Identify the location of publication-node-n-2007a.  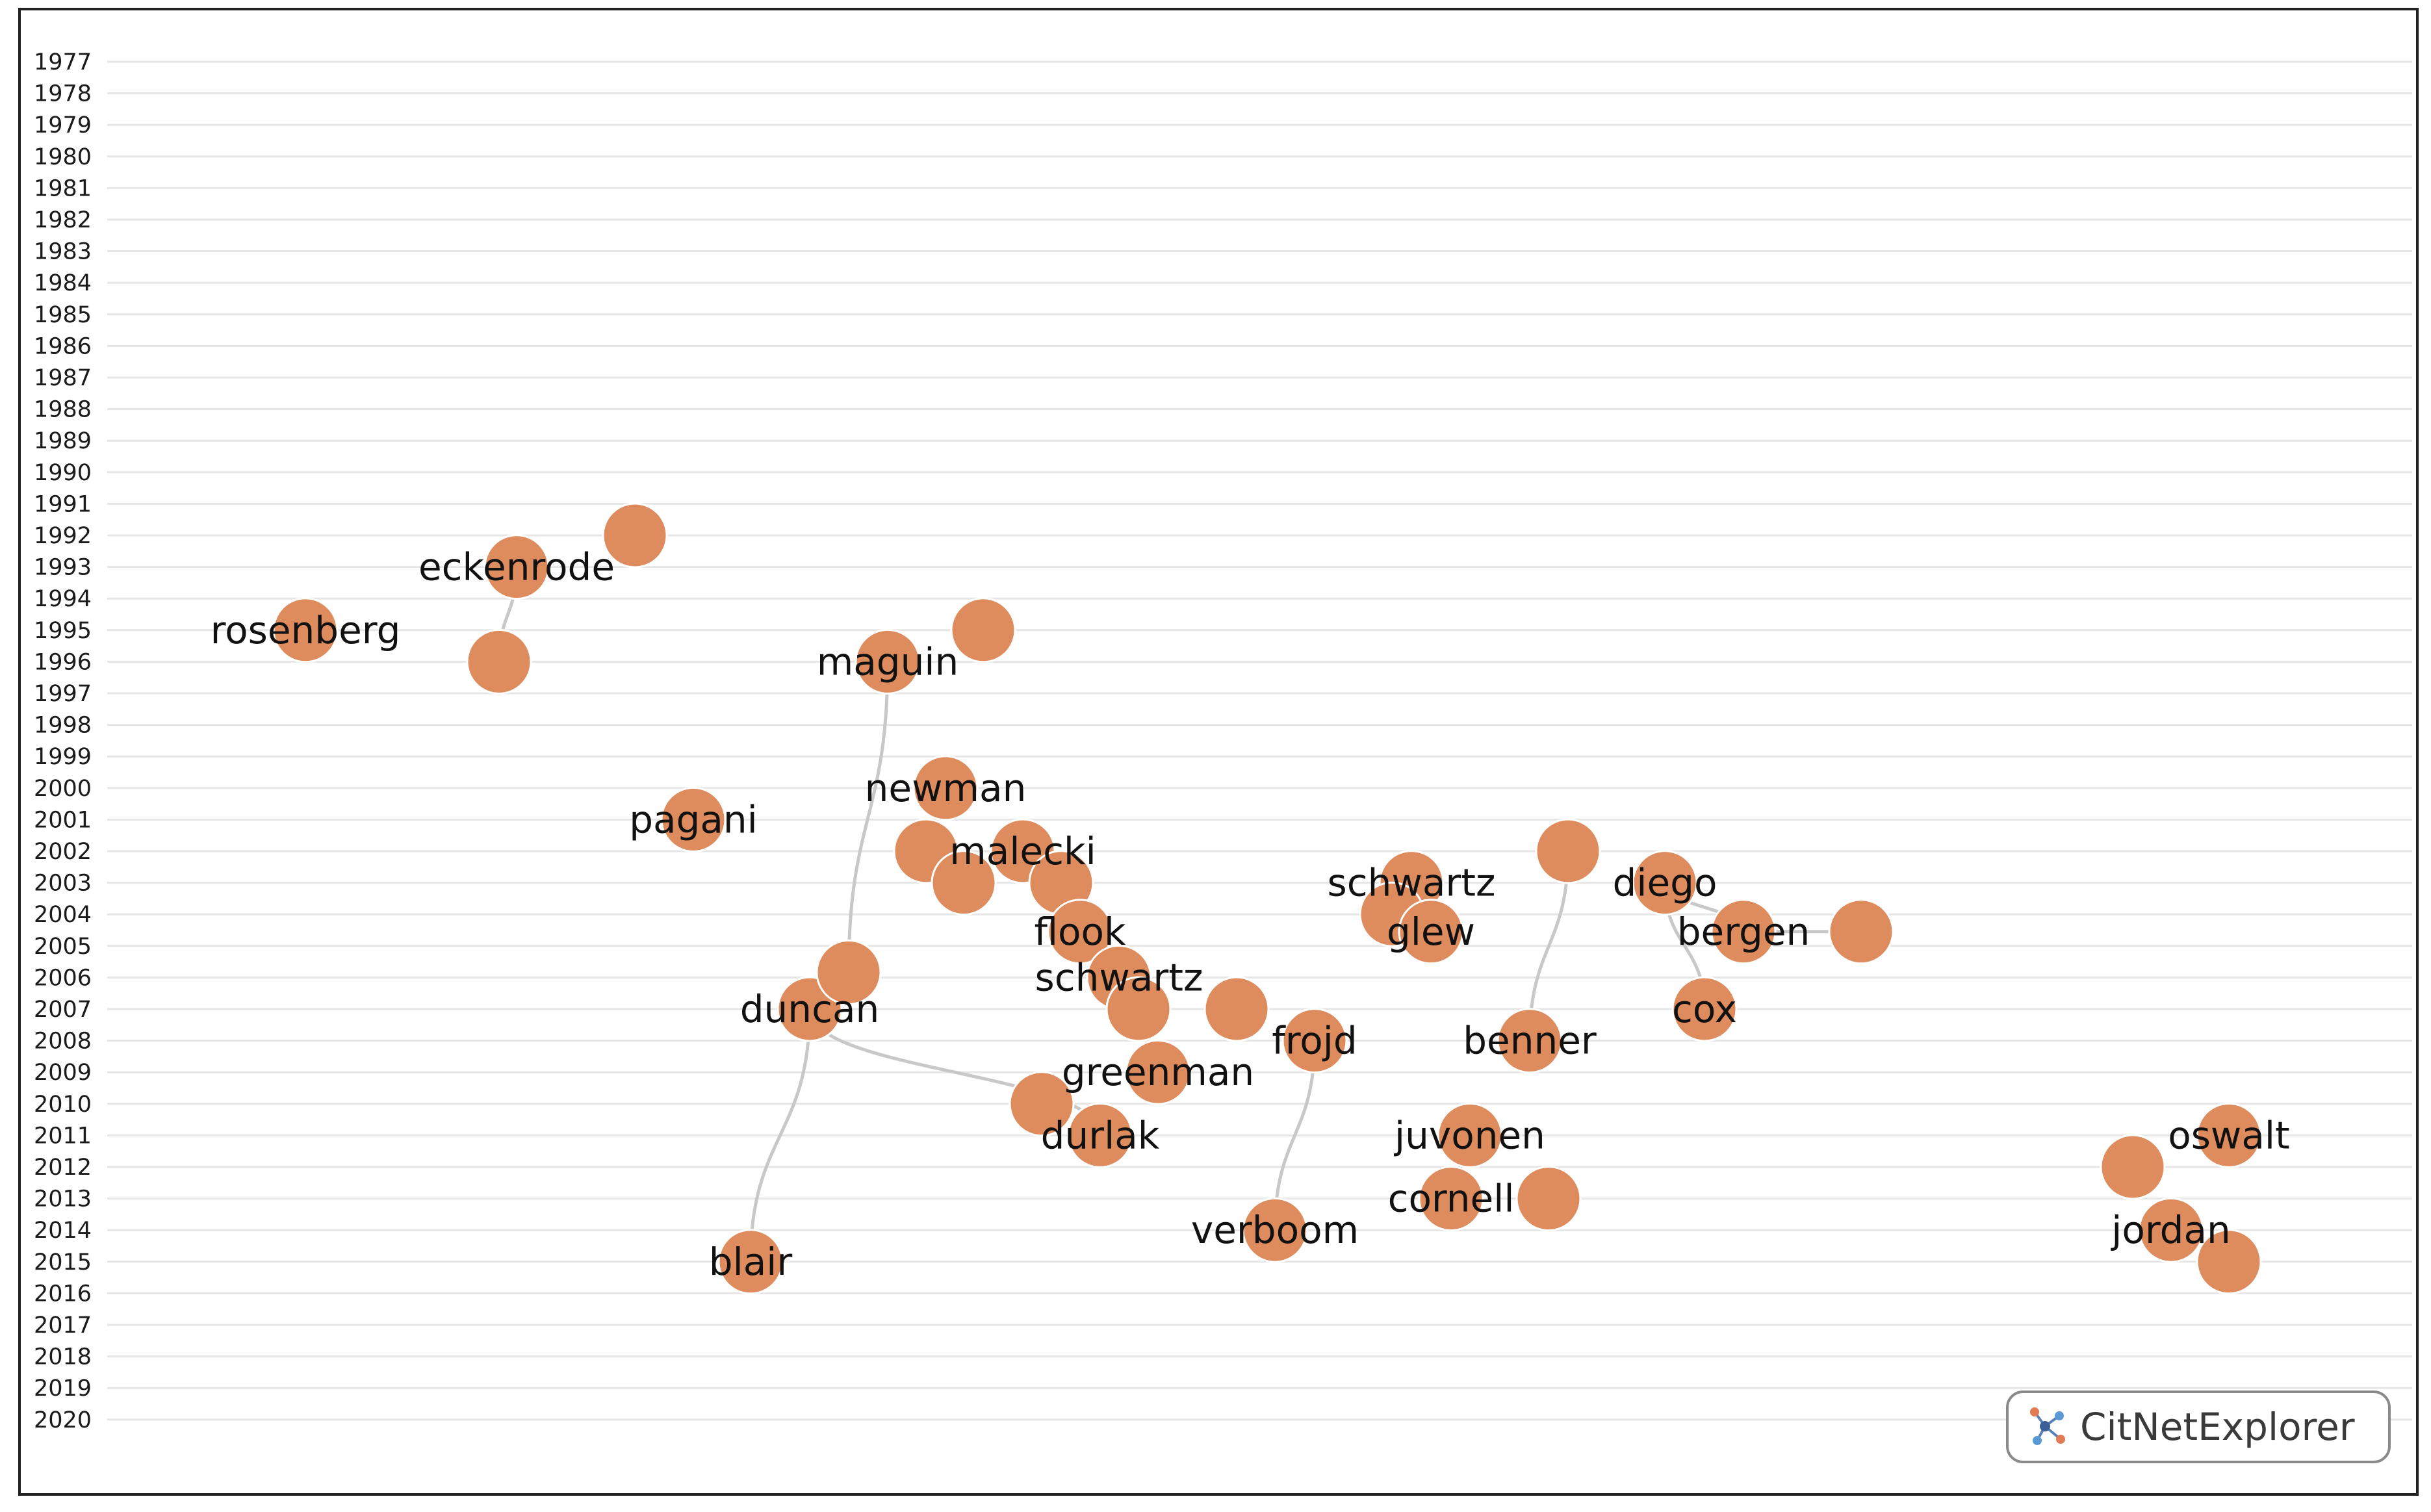
(1139, 1009).